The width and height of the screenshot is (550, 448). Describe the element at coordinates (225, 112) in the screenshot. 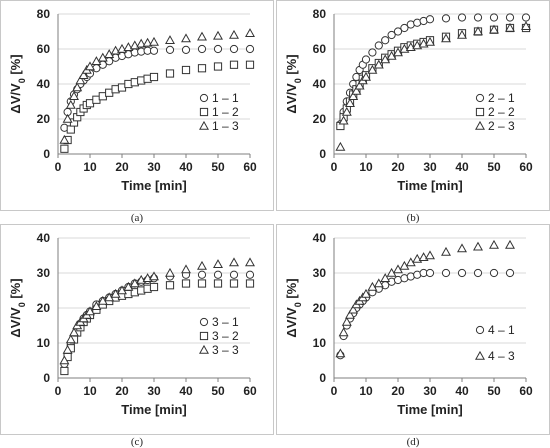

I see `legend-label: 1 – 2` at that location.